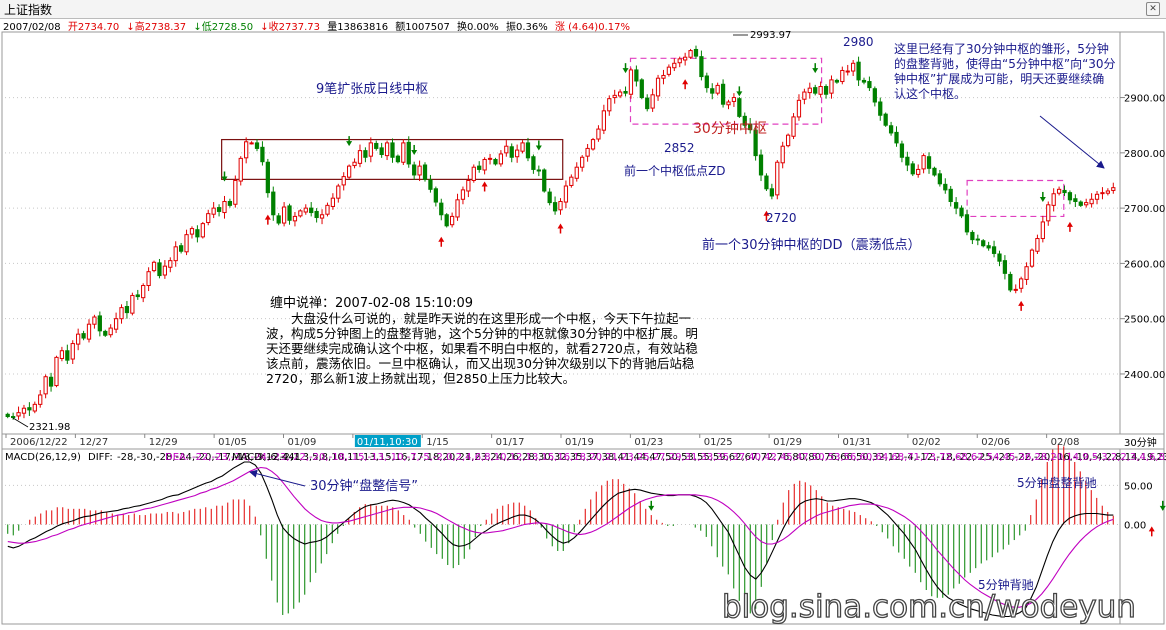  What do you see at coordinates (730, 128) in the screenshot?
I see `pivot-30min-label: 30分钟中枢` at bounding box center [730, 128].